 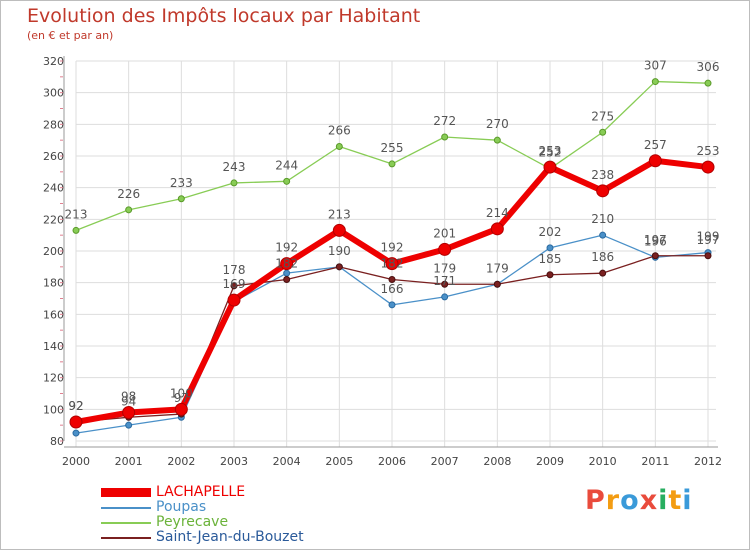 What do you see at coordinates (129, 461) in the screenshot?
I see `x-tick-label: 2001` at bounding box center [129, 461].